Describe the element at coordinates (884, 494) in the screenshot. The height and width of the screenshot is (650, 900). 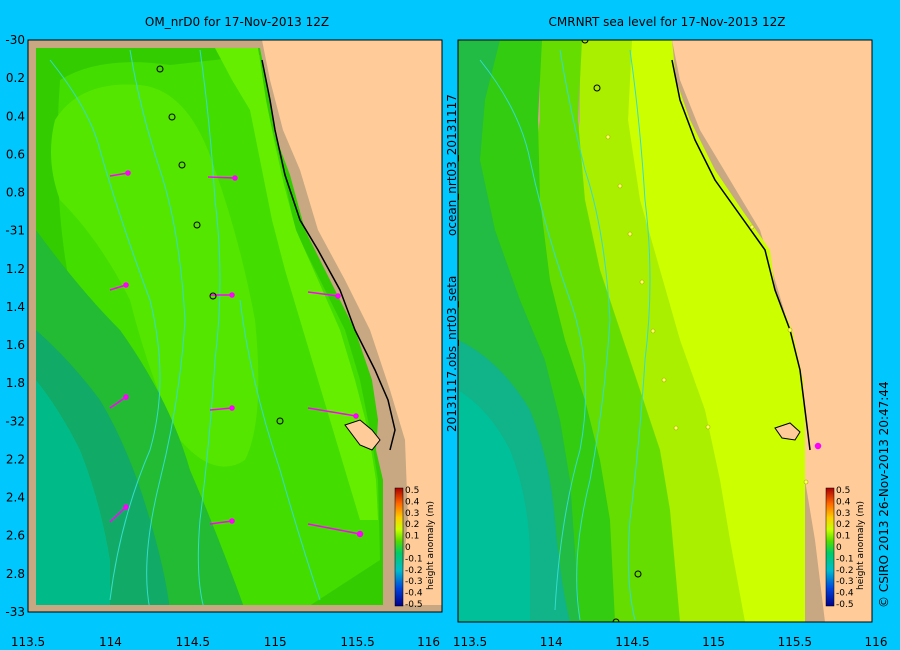
I see `copyright-text: © CSIRO 2013 26-Nov-2013 20:47:44` at that location.